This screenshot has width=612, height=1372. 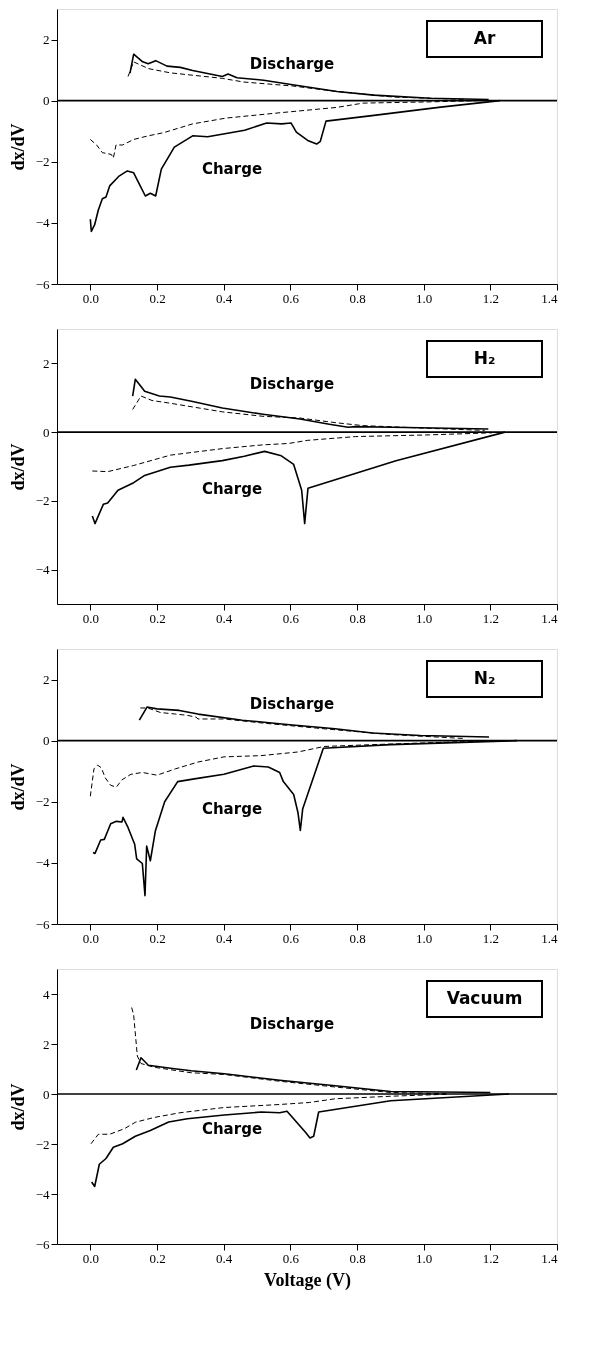 What do you see at coordinates (46, 994) in the screenshot?
I see `y-tick-label: 4` at bounding box center [46, 994].